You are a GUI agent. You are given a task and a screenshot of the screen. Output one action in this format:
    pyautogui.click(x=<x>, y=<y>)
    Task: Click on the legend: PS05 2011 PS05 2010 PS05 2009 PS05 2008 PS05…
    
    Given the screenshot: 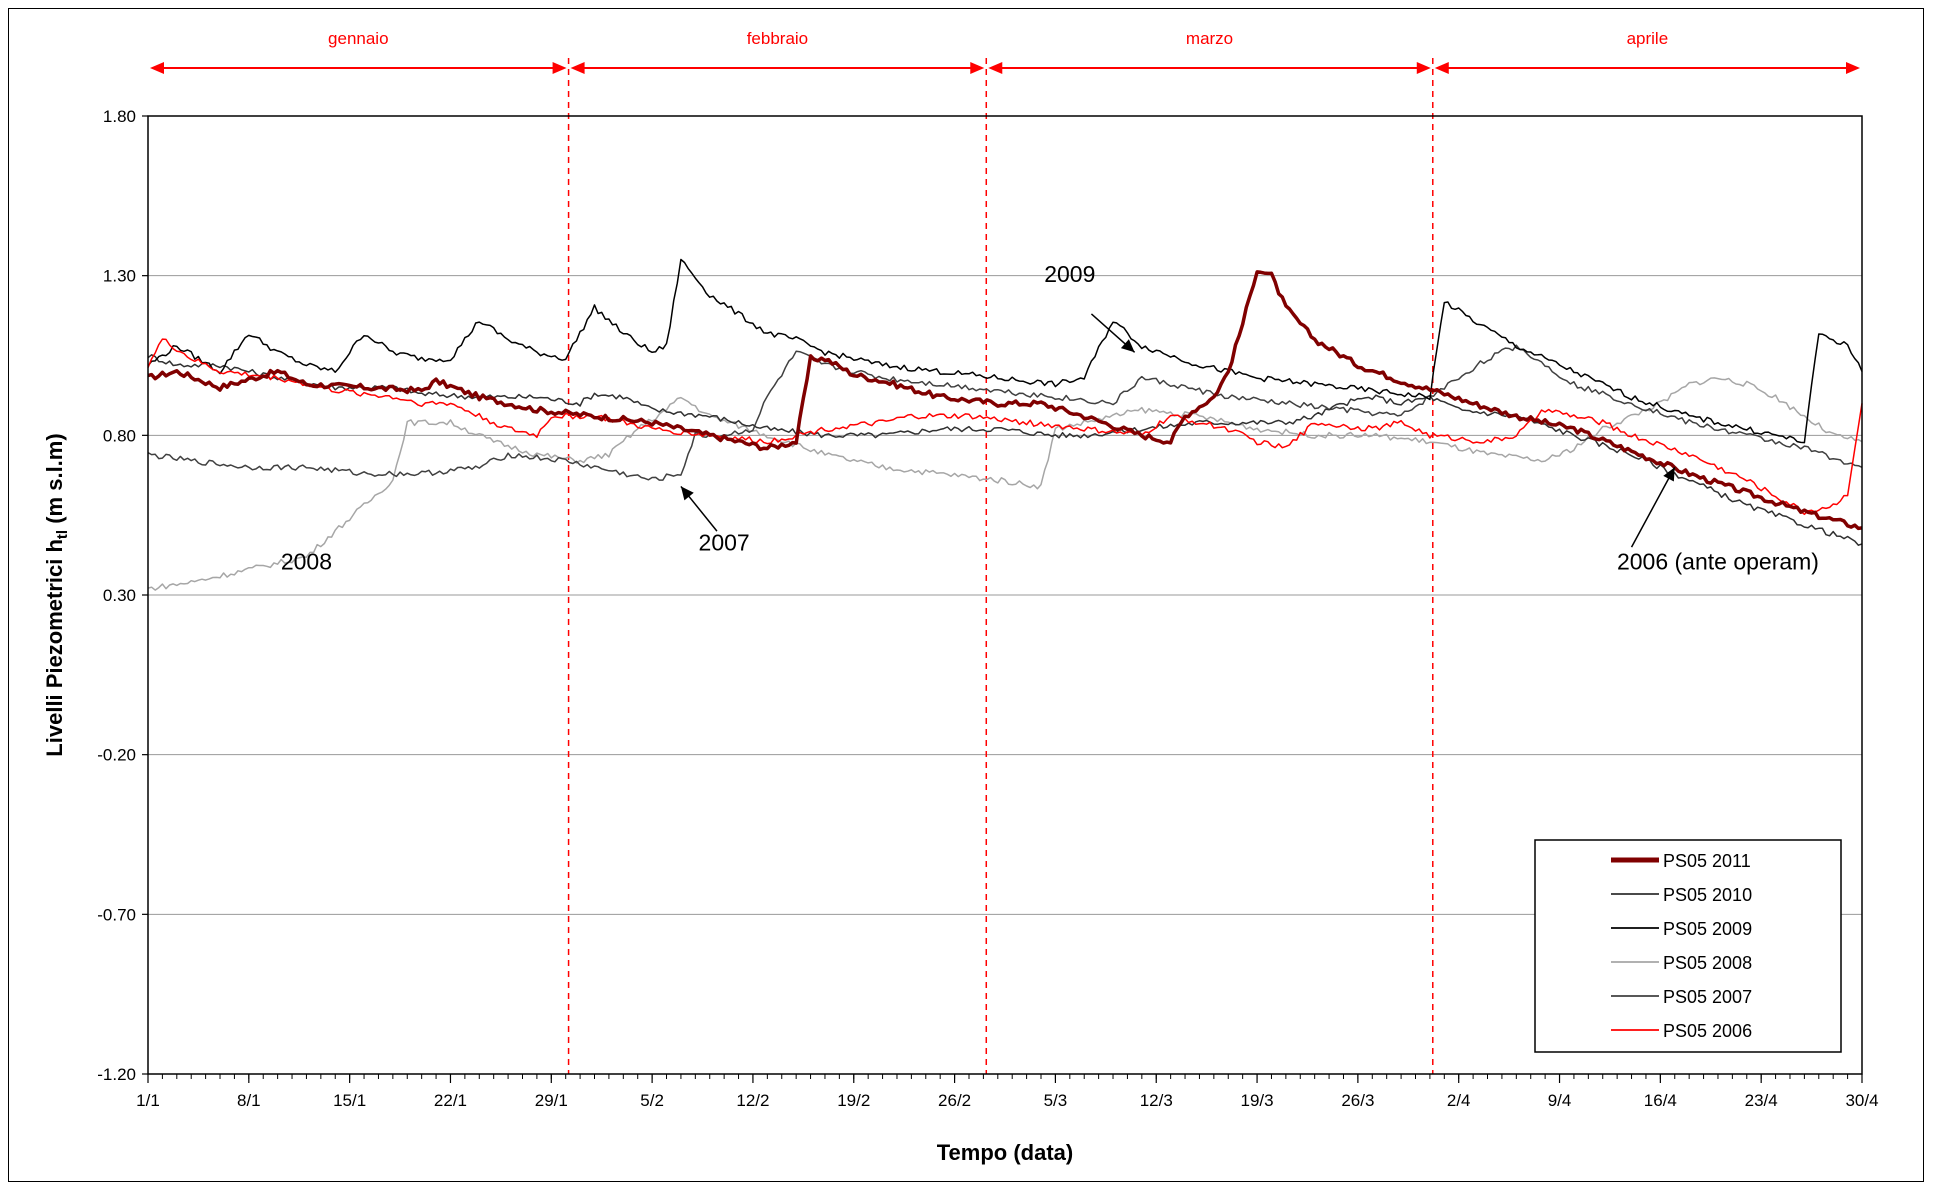 What is the action you would take?
    pyautogui.click(x=1688, y=946)
    